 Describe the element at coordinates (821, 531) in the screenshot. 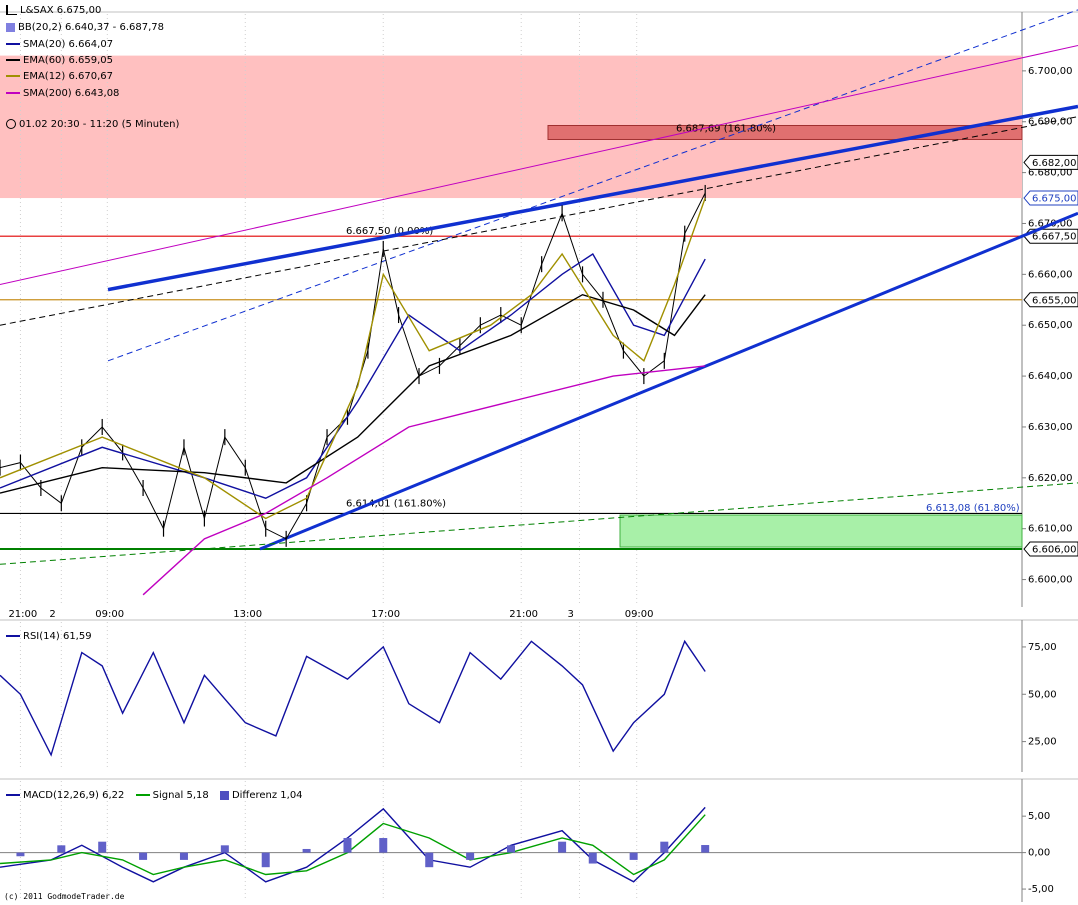

I see `support-zone` at that location.